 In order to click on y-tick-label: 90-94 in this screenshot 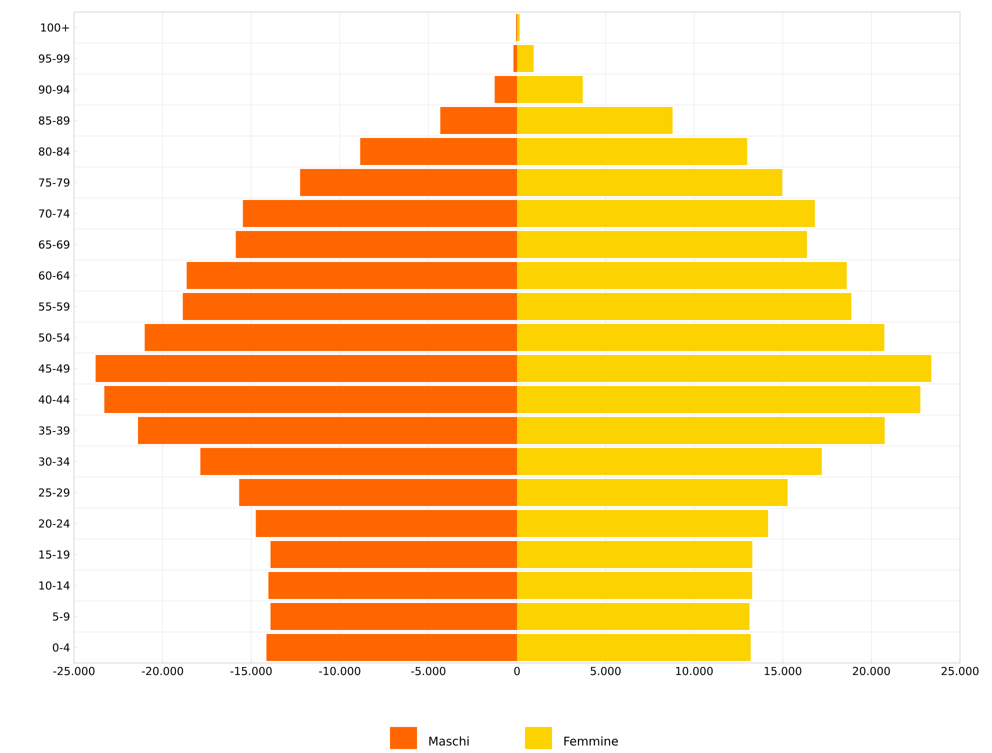, I will do `click(54, 89)`.